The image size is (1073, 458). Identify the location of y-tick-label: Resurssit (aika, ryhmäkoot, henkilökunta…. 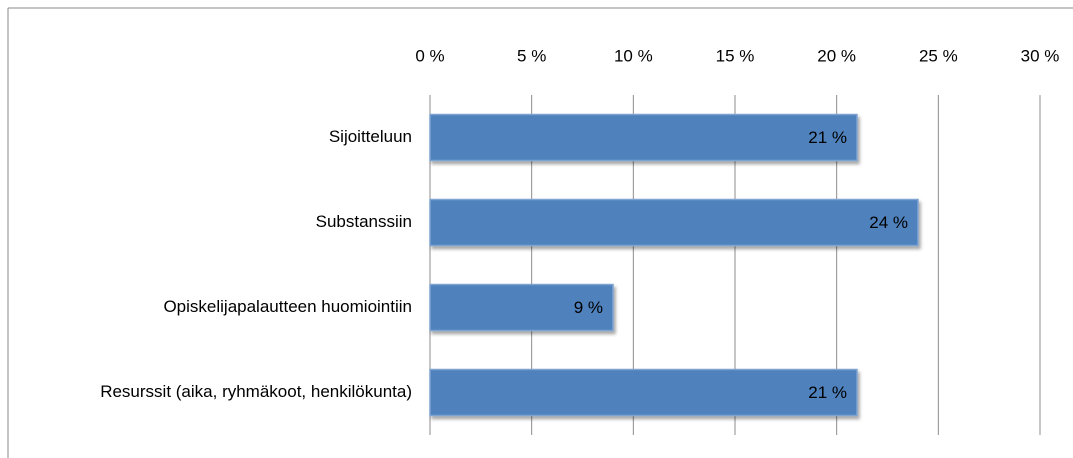
(256, 391).